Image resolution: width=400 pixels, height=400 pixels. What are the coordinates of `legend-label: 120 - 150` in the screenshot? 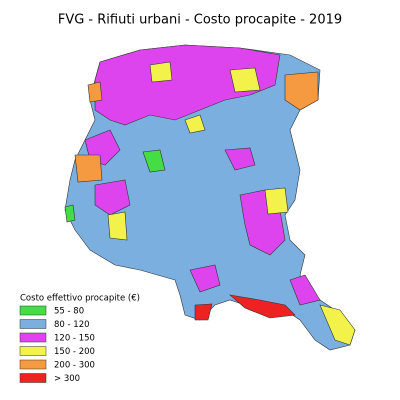 It's located at (74, 339).